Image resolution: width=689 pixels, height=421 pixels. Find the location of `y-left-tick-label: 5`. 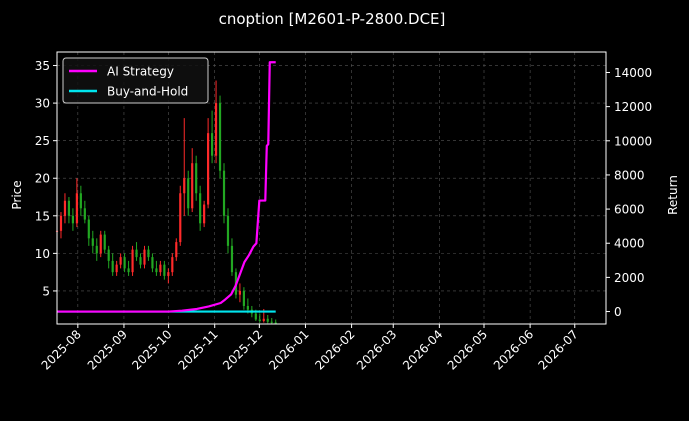

y-left-tick-label: 5 is located at coordinates (46, 291).